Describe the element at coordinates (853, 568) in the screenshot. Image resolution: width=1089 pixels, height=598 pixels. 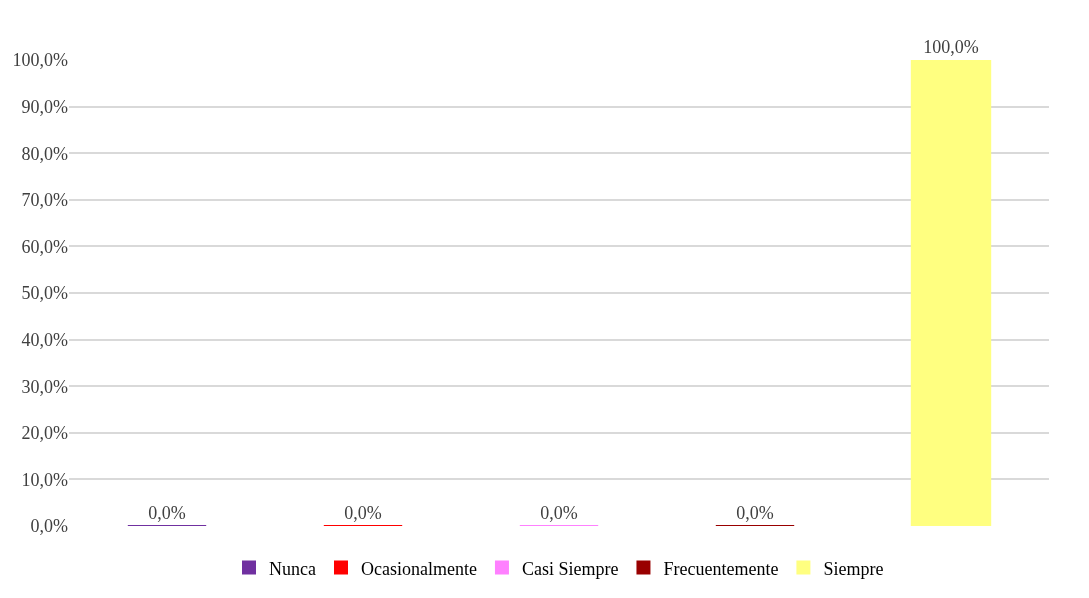
I see `legend-label: Siempre` at that location.